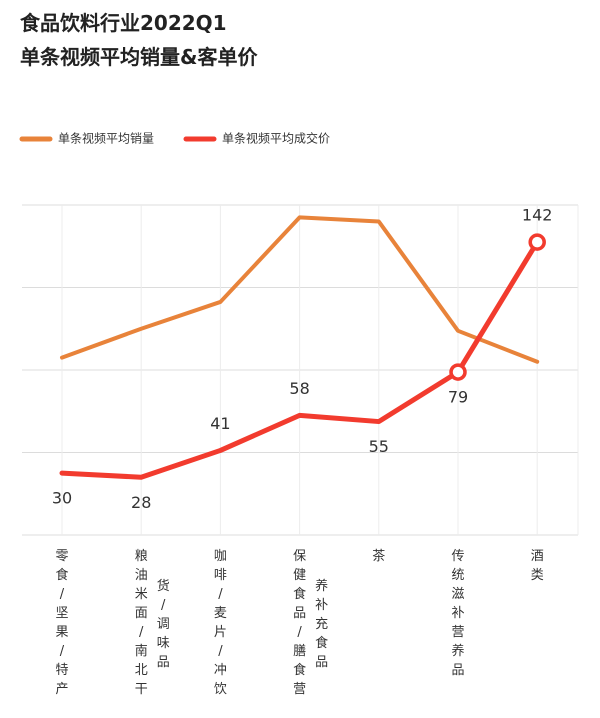  Describe the element at coordinates (139, 57) in the screenshot. I see `chart-title: 单条视频平均销量&客单价` at that location.